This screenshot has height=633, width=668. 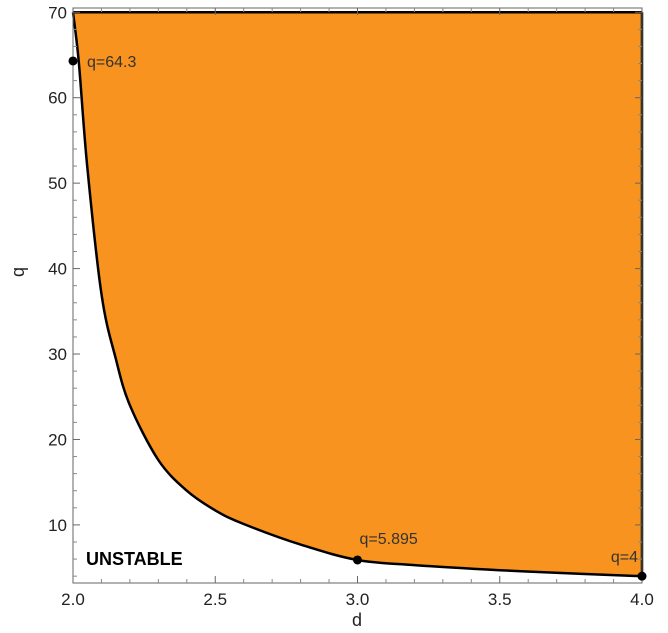 What do you see at coordinates (357, 620) in the screenshot?
I see `x-axis-label: d` at bounding box center [357, 620].